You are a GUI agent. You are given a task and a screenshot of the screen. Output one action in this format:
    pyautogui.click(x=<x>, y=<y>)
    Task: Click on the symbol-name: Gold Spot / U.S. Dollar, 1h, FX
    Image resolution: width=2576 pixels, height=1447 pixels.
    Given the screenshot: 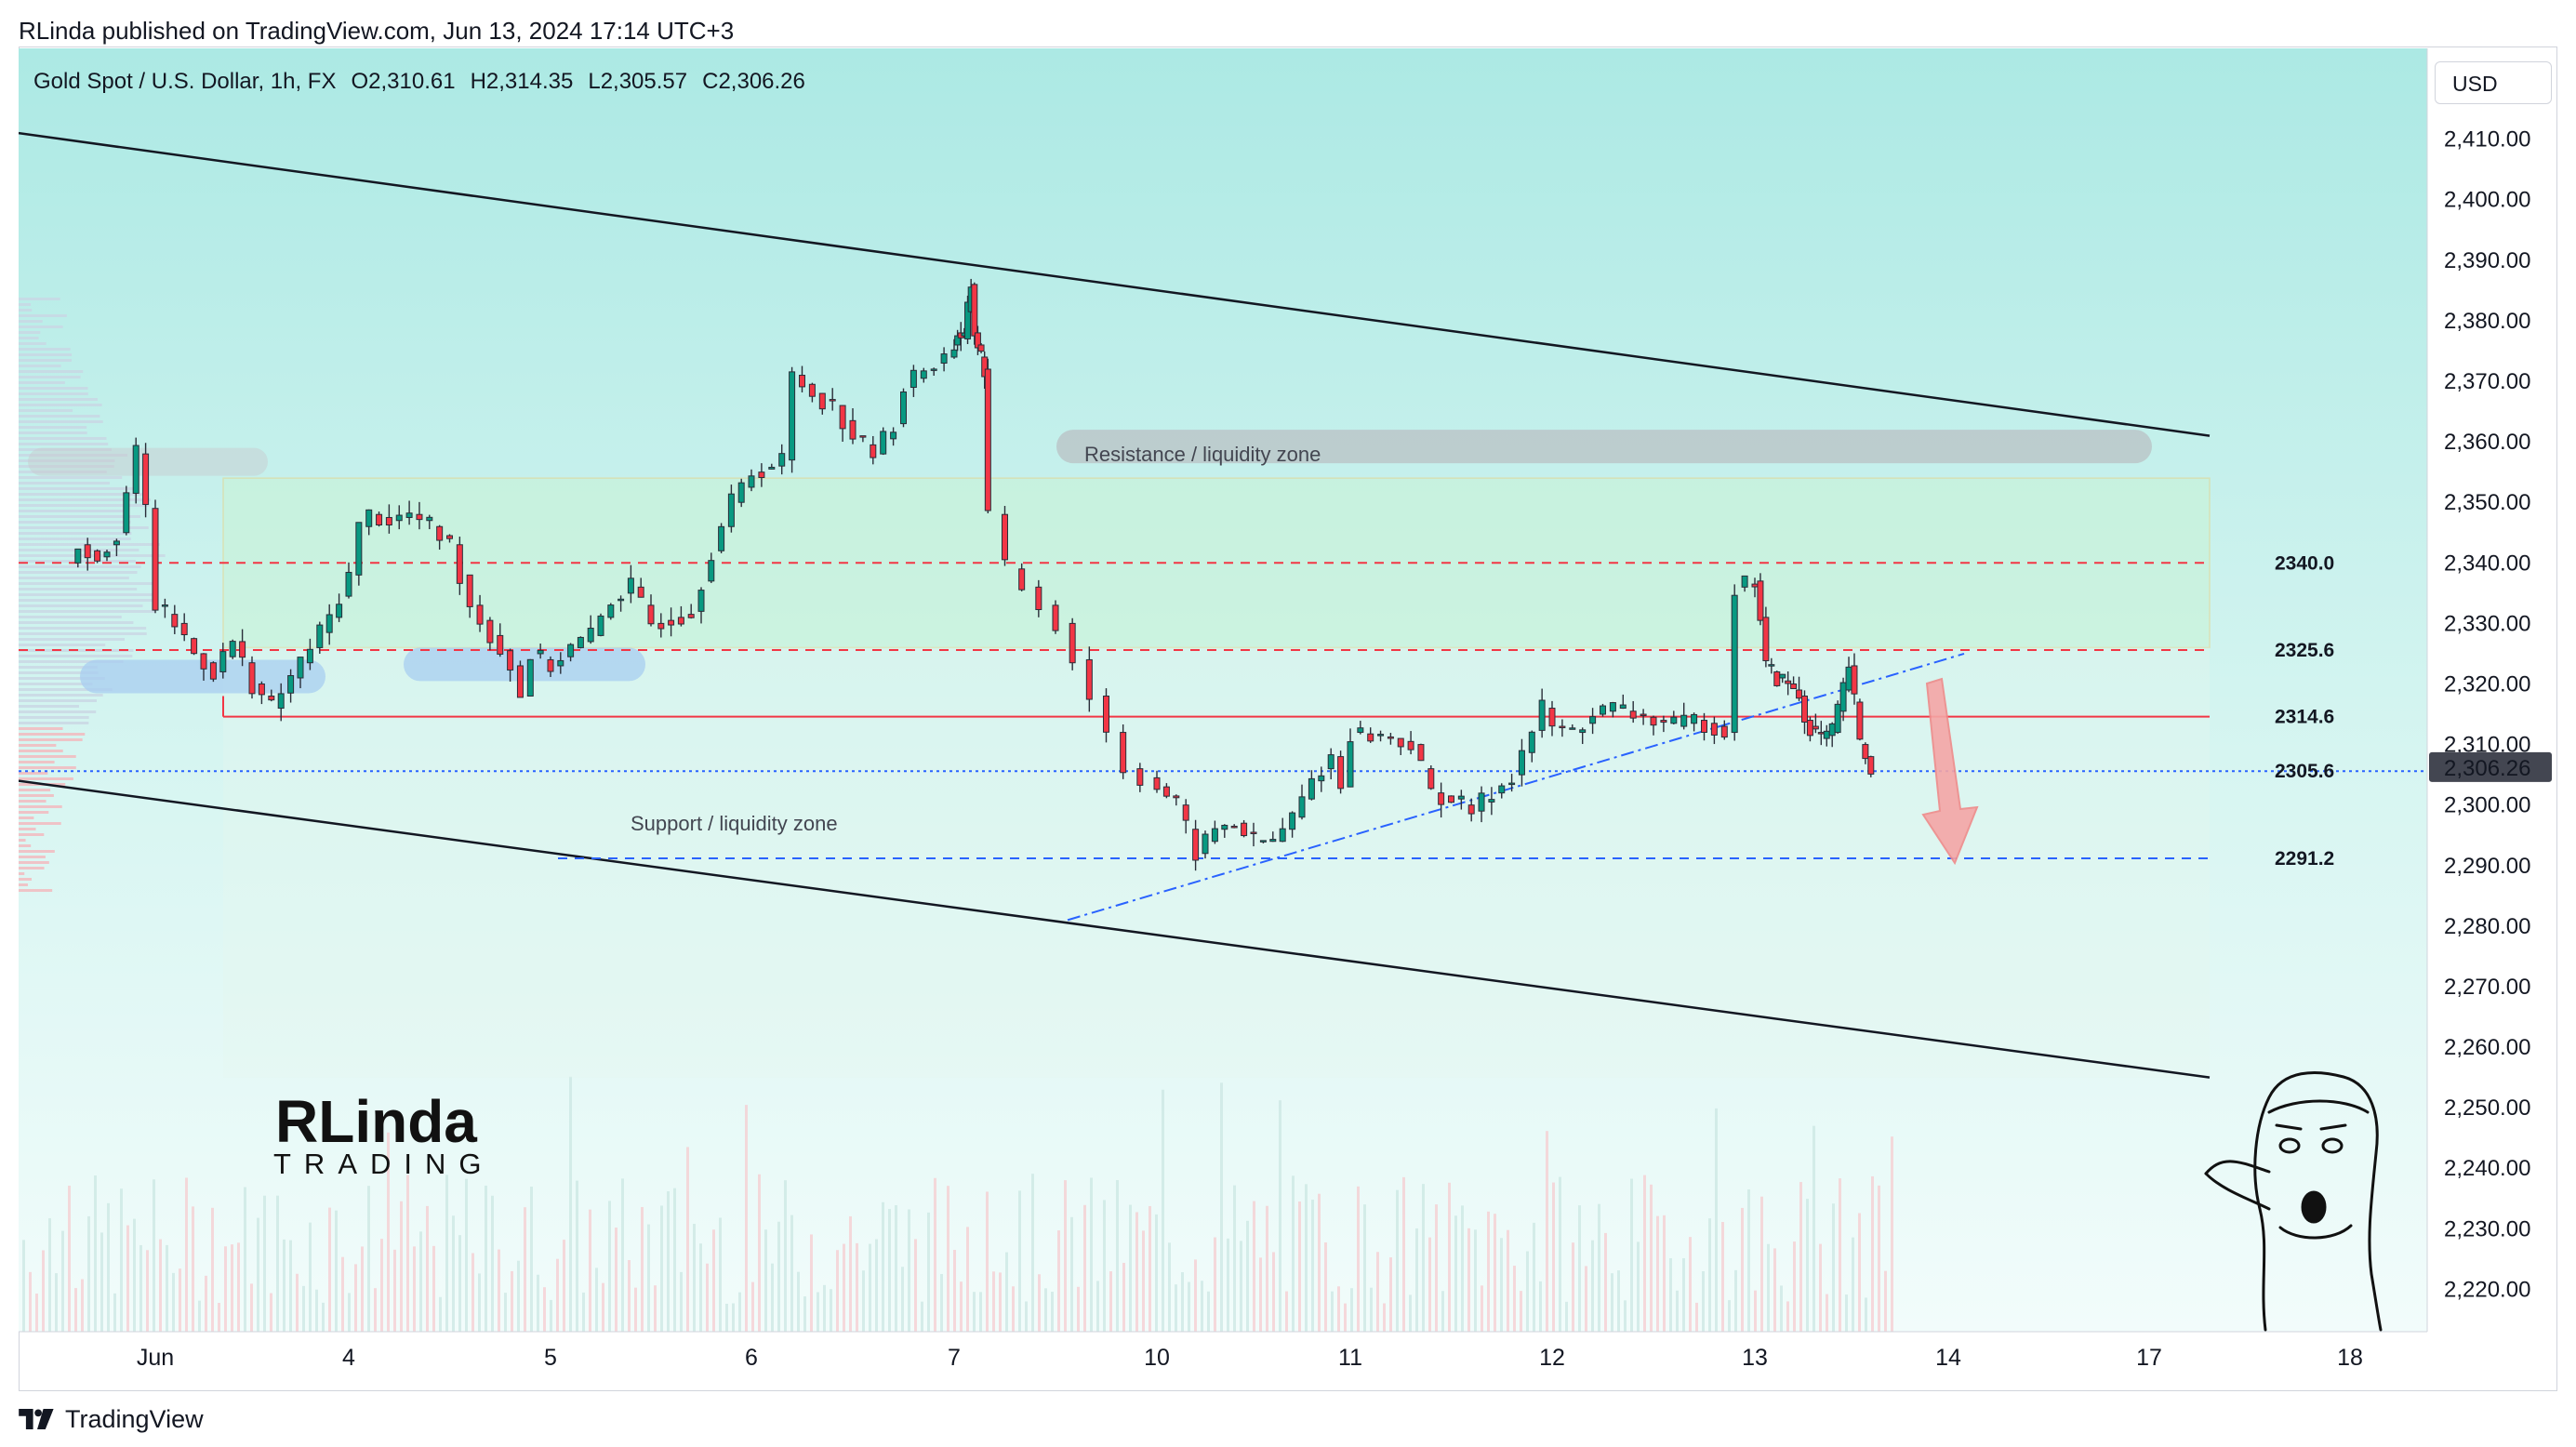 What is the action you would take?
    pyautogui.click(x=185, y=81)
    